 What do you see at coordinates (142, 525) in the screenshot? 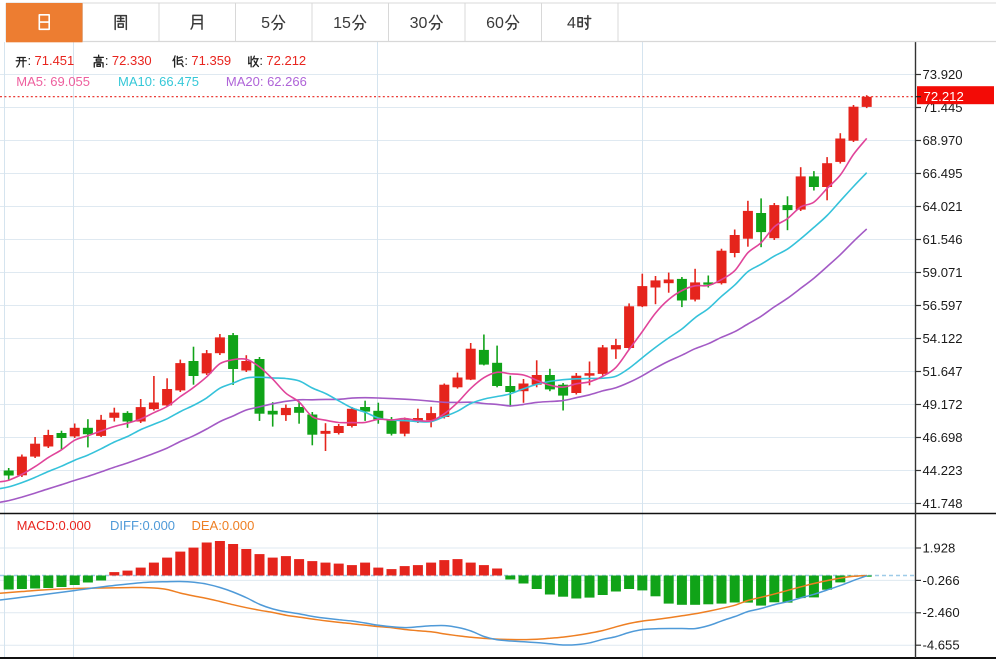
I see `svg-text: DIFF:0.000` at bounding box center [142, 525].